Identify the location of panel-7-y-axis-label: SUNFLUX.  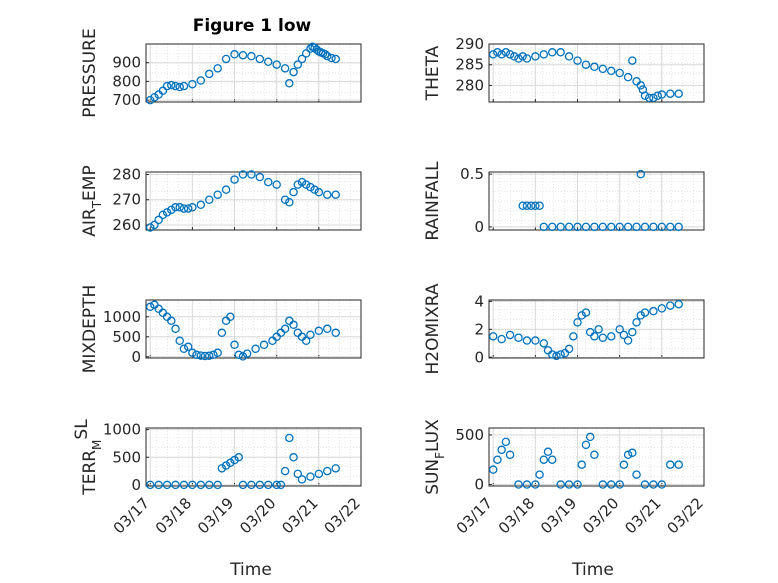
(435, 457).